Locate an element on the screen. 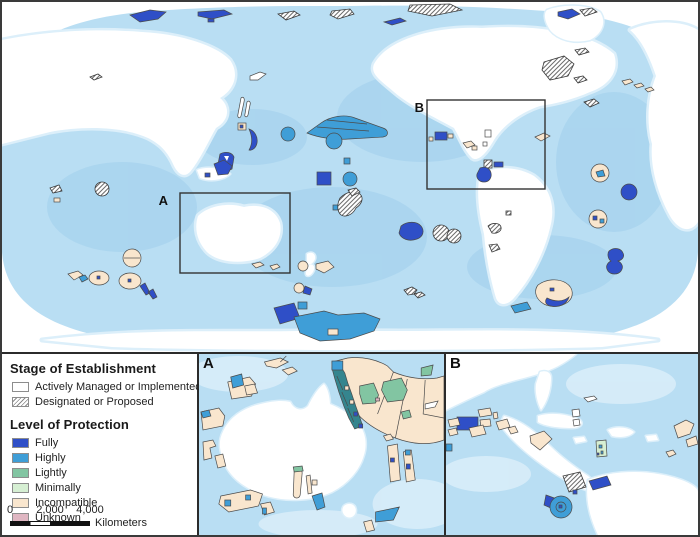 This screenshot has height=537, width=700. legend-item-fully: Fully is located at coordinates (101, 442).